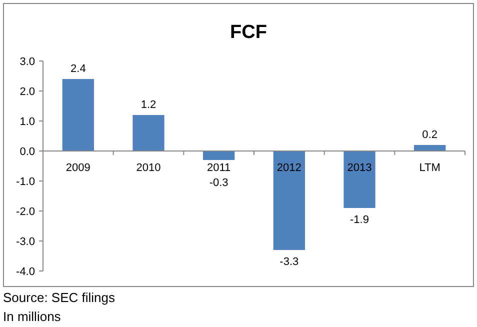  What do you see at coordinates (25, 242) in the screenshot?
I see `y-tick-label: -3.0` at bounding box center [25, 242].